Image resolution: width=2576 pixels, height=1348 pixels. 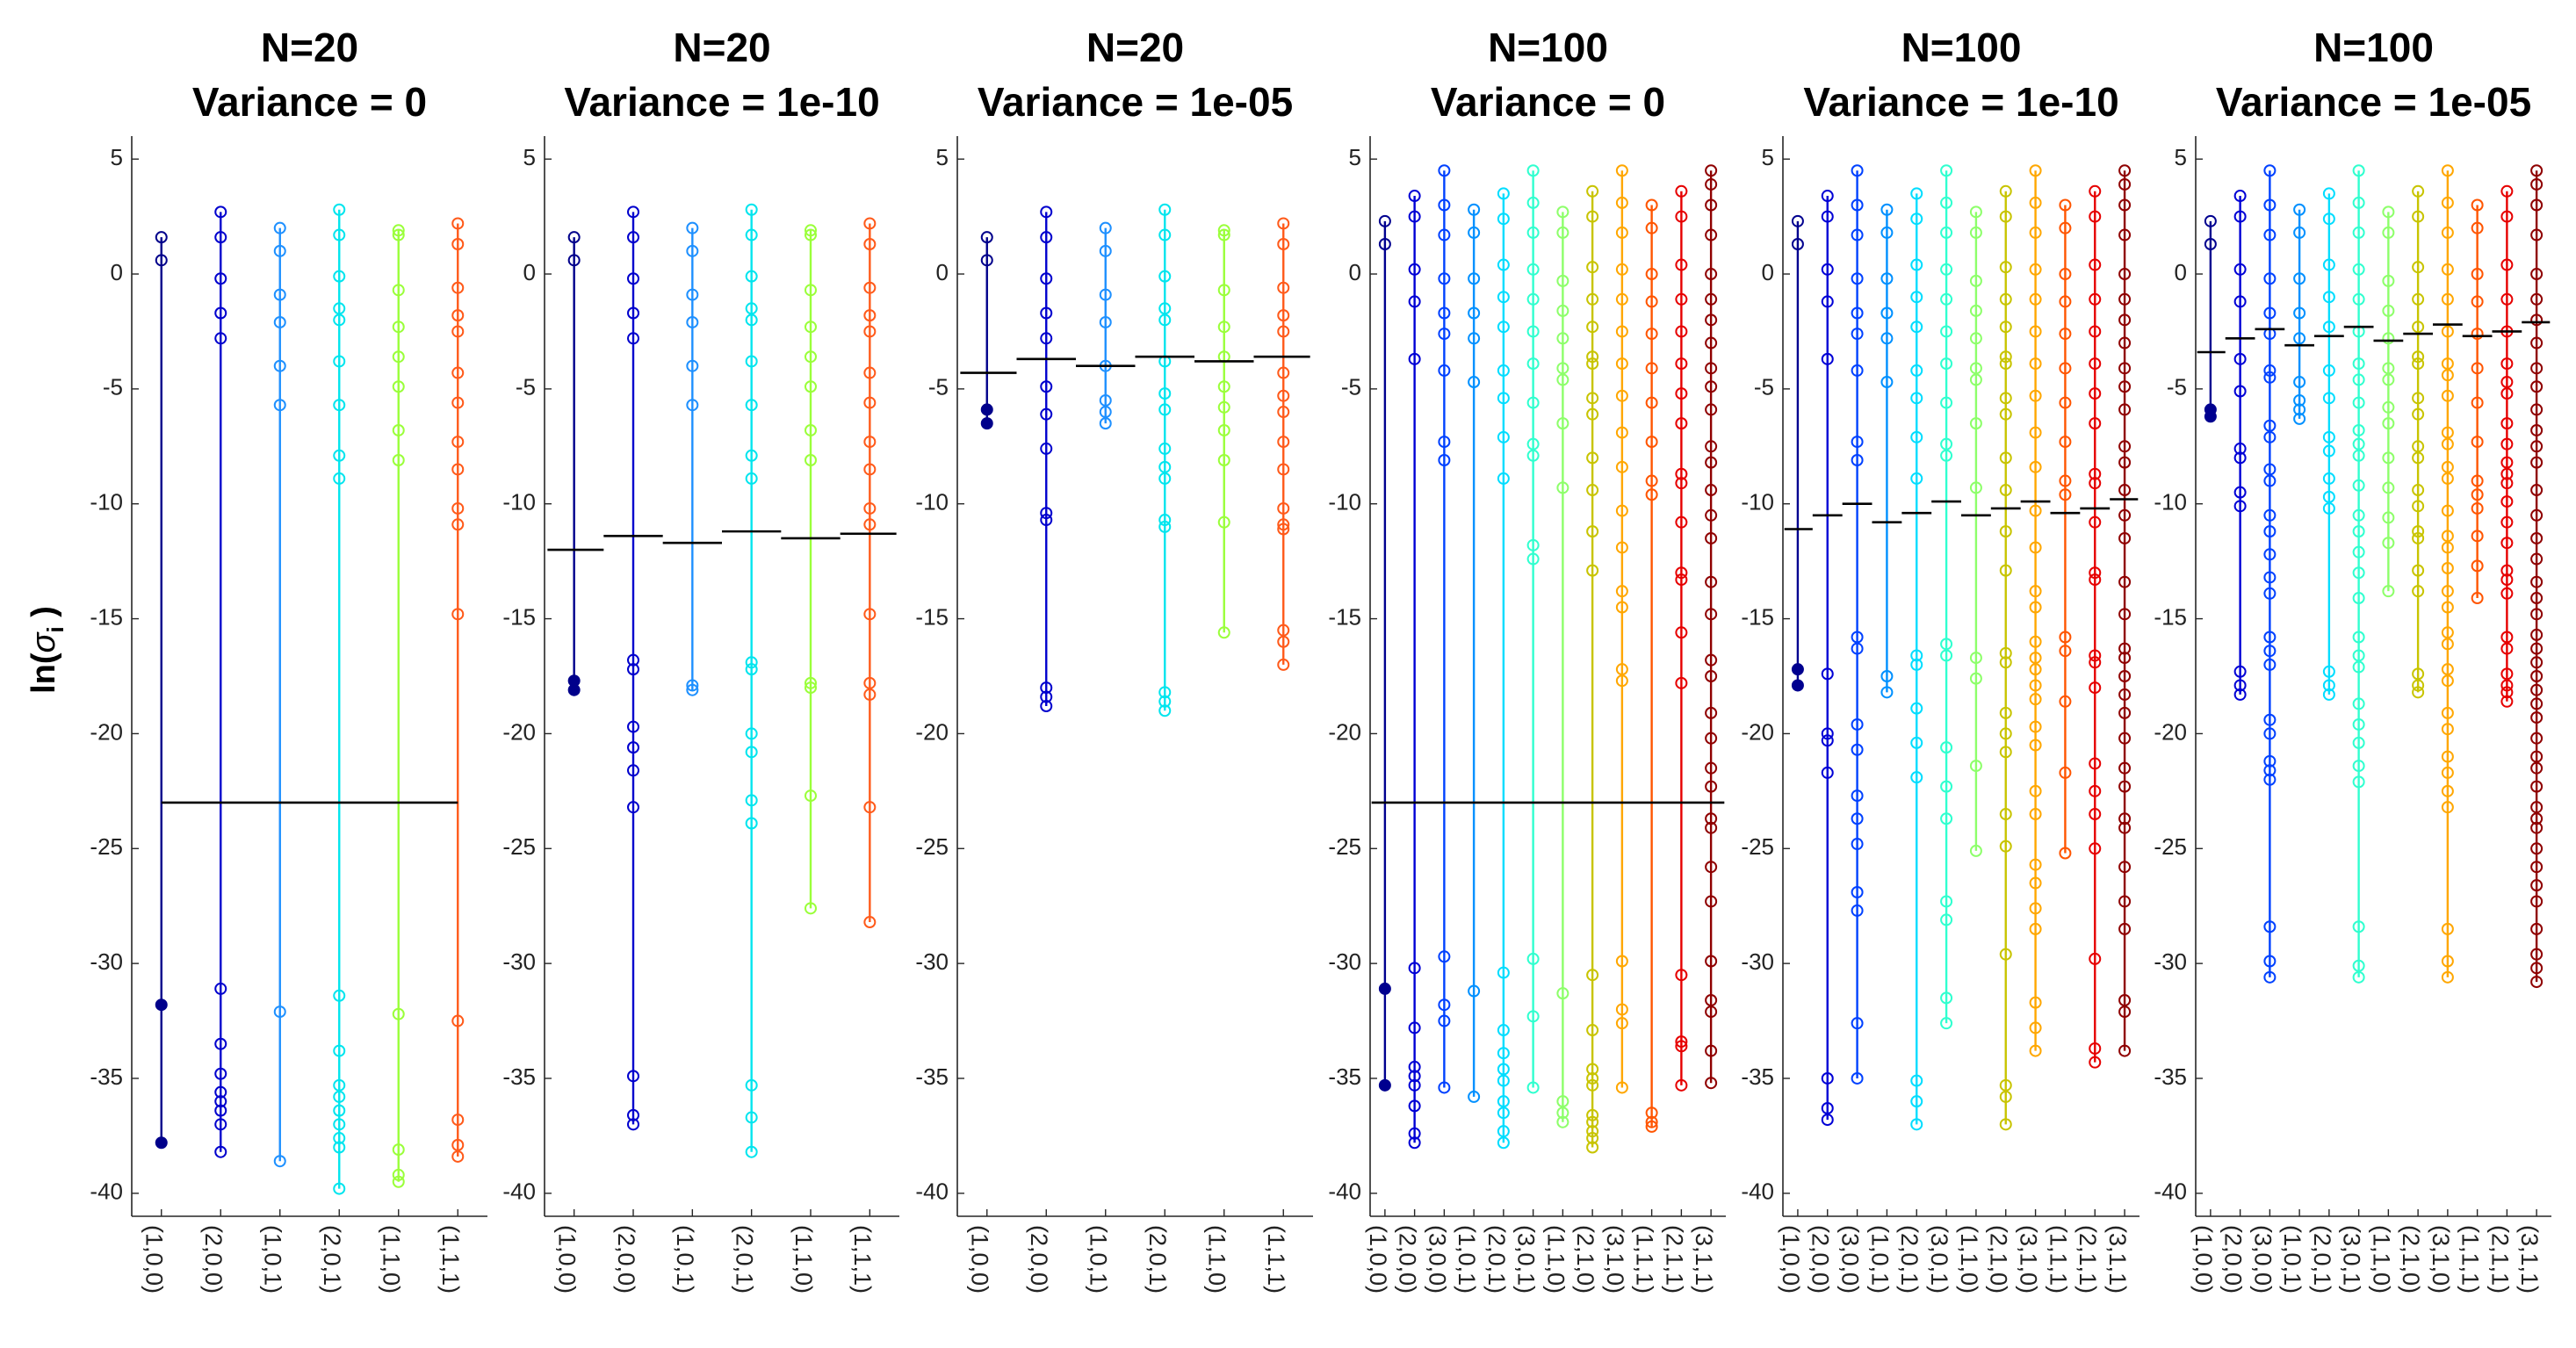 What do you see at coordinates (1768, 157) in the screenshot?
I see `y-tick-label: 5` at bounding box center [1768, 157].